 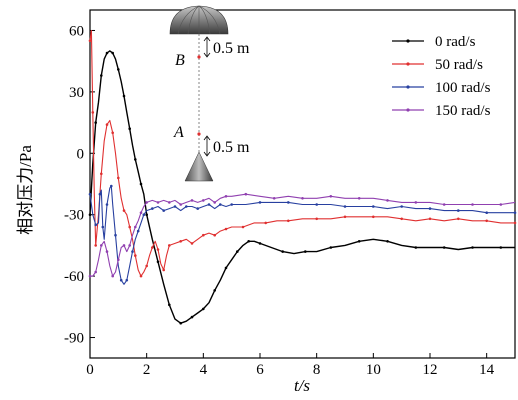 I want to click on dimension-b-arrowheads, so click(x=207, y=47).